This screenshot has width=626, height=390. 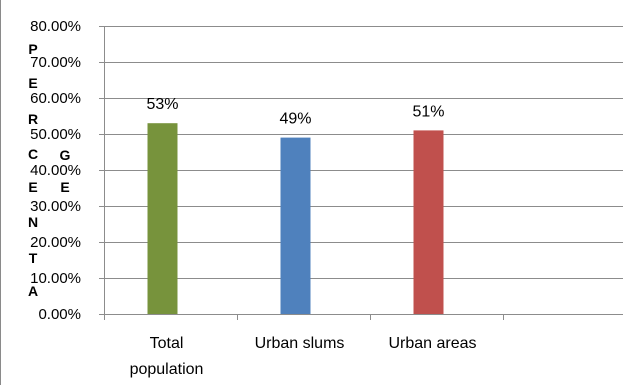 What do you see at coordinates (300, 343) in the screenshot?
I see `x-category-label: Urban slums` at bounding box center [300, 343].